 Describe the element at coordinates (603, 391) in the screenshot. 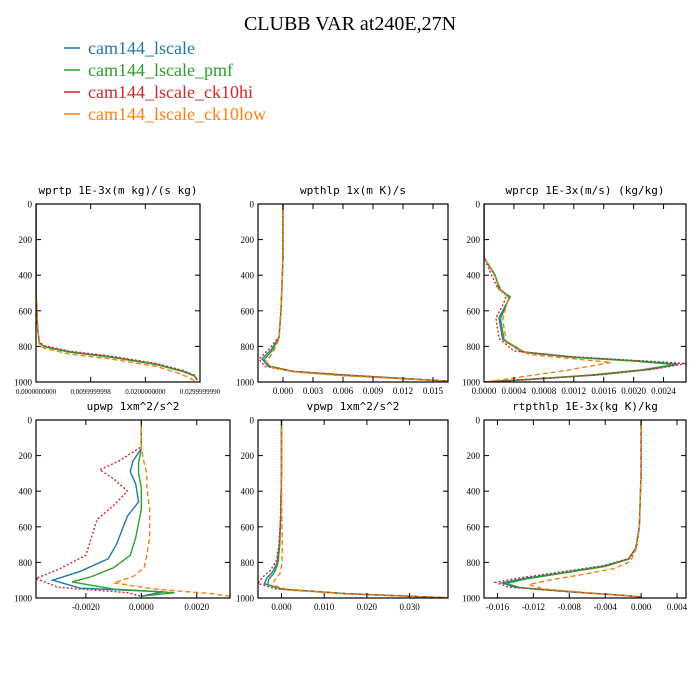

I see `x-tick-label: 0.0016` at that location.